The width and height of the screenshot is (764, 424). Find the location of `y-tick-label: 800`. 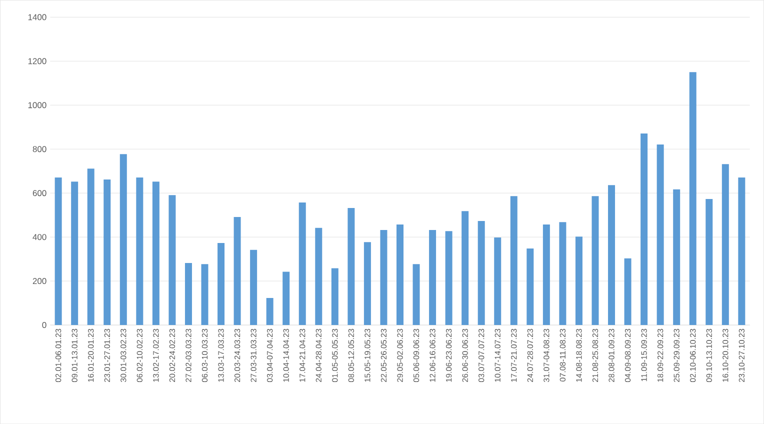

y-tick-label: 800 is located at coordinates (39, 149).